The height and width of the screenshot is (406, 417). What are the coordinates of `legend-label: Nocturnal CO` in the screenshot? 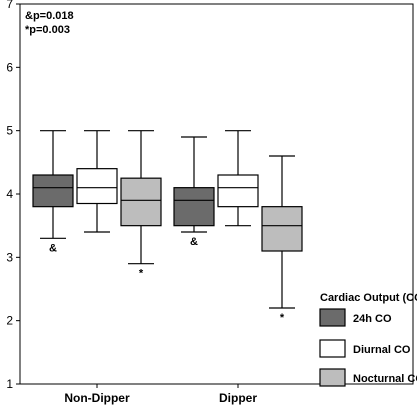 It's located at (385, 379).